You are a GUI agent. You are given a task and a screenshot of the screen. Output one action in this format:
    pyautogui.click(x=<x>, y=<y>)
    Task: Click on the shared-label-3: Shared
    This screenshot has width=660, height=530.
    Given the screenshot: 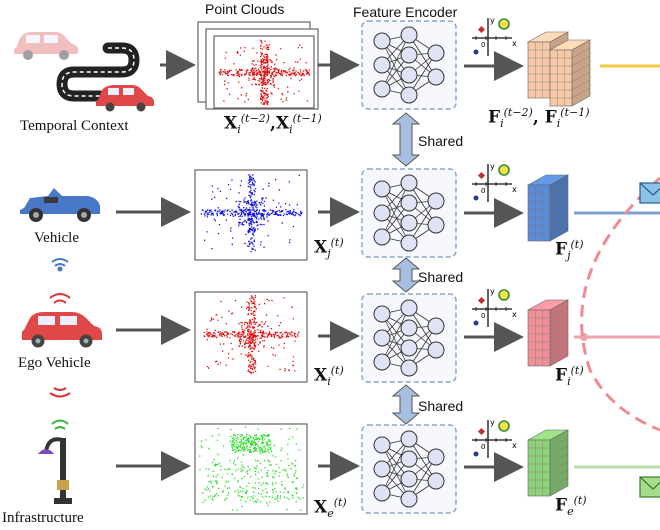 What is the action you would take?
    pyautogui.click(x=441, y=406)
    